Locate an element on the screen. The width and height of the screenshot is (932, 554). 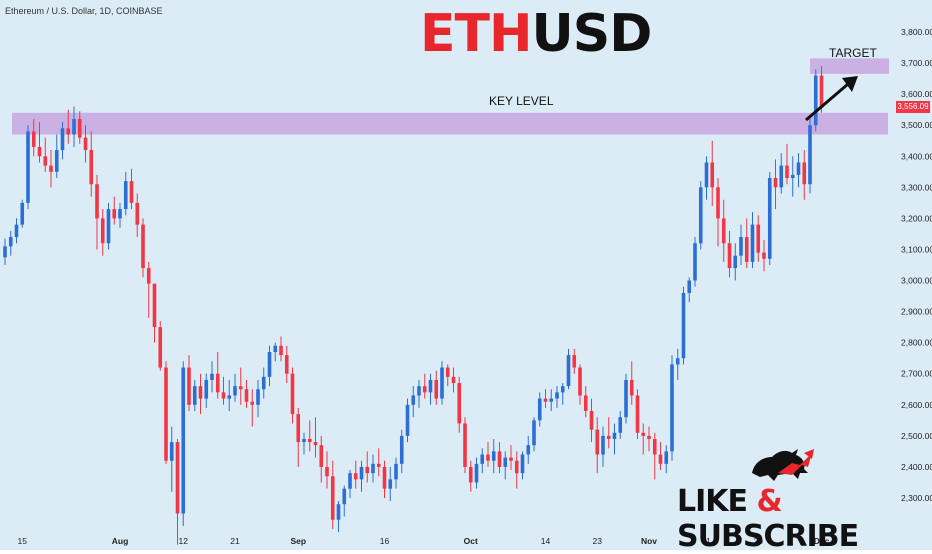
y-tick-label: 2,800.00 is located at coordinates (916, 343).